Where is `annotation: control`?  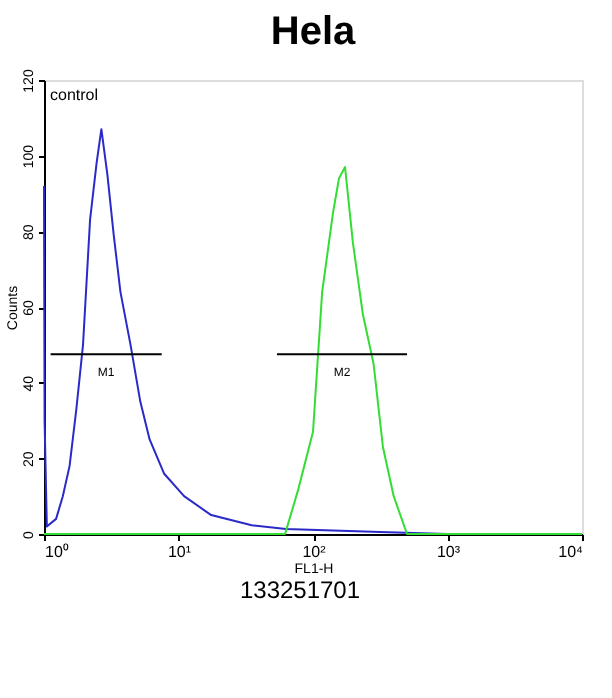 annotation: control is located at coordinates (74, 95).